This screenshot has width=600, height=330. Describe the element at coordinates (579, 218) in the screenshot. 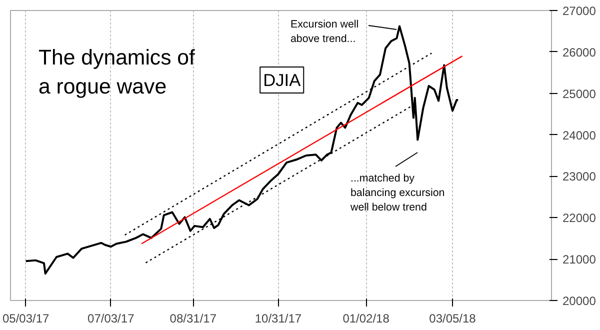

I see `y-tick-label: 22000` at that location.